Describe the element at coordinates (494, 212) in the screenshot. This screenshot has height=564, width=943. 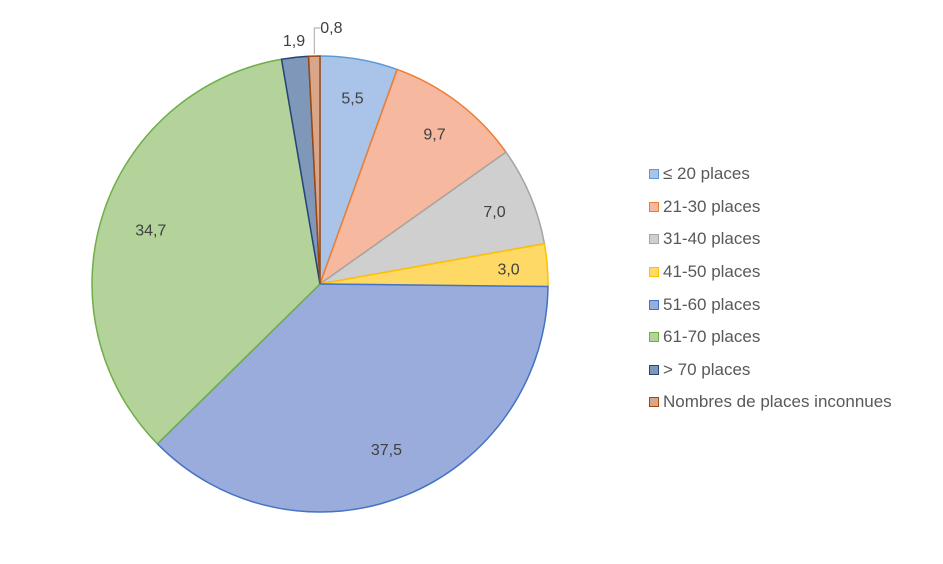
I see `data-label-31-40-places: 7,0` at that location.